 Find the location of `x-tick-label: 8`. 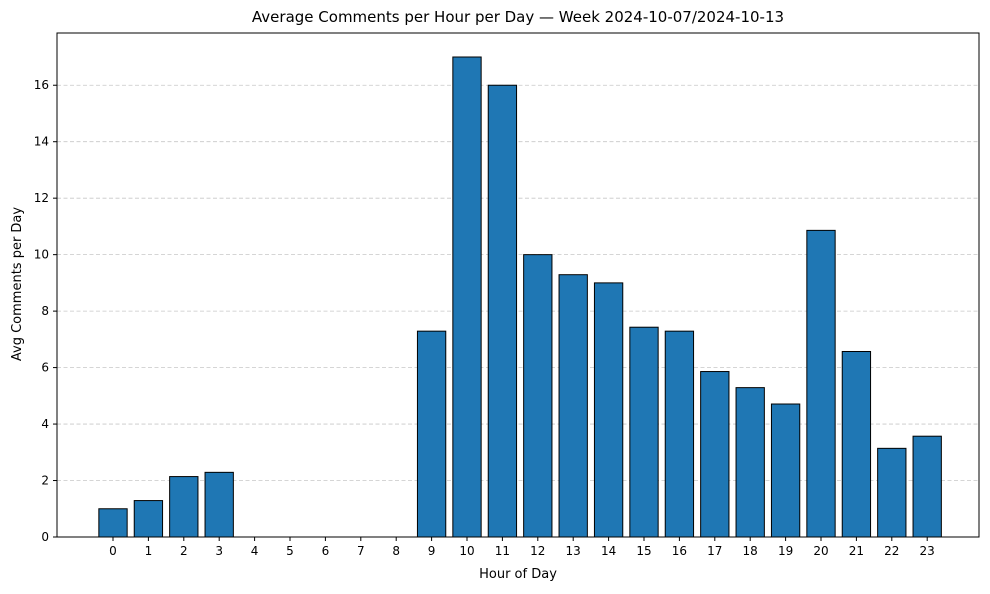

x-tick-label: 8 is located at coordinates (396, 551).